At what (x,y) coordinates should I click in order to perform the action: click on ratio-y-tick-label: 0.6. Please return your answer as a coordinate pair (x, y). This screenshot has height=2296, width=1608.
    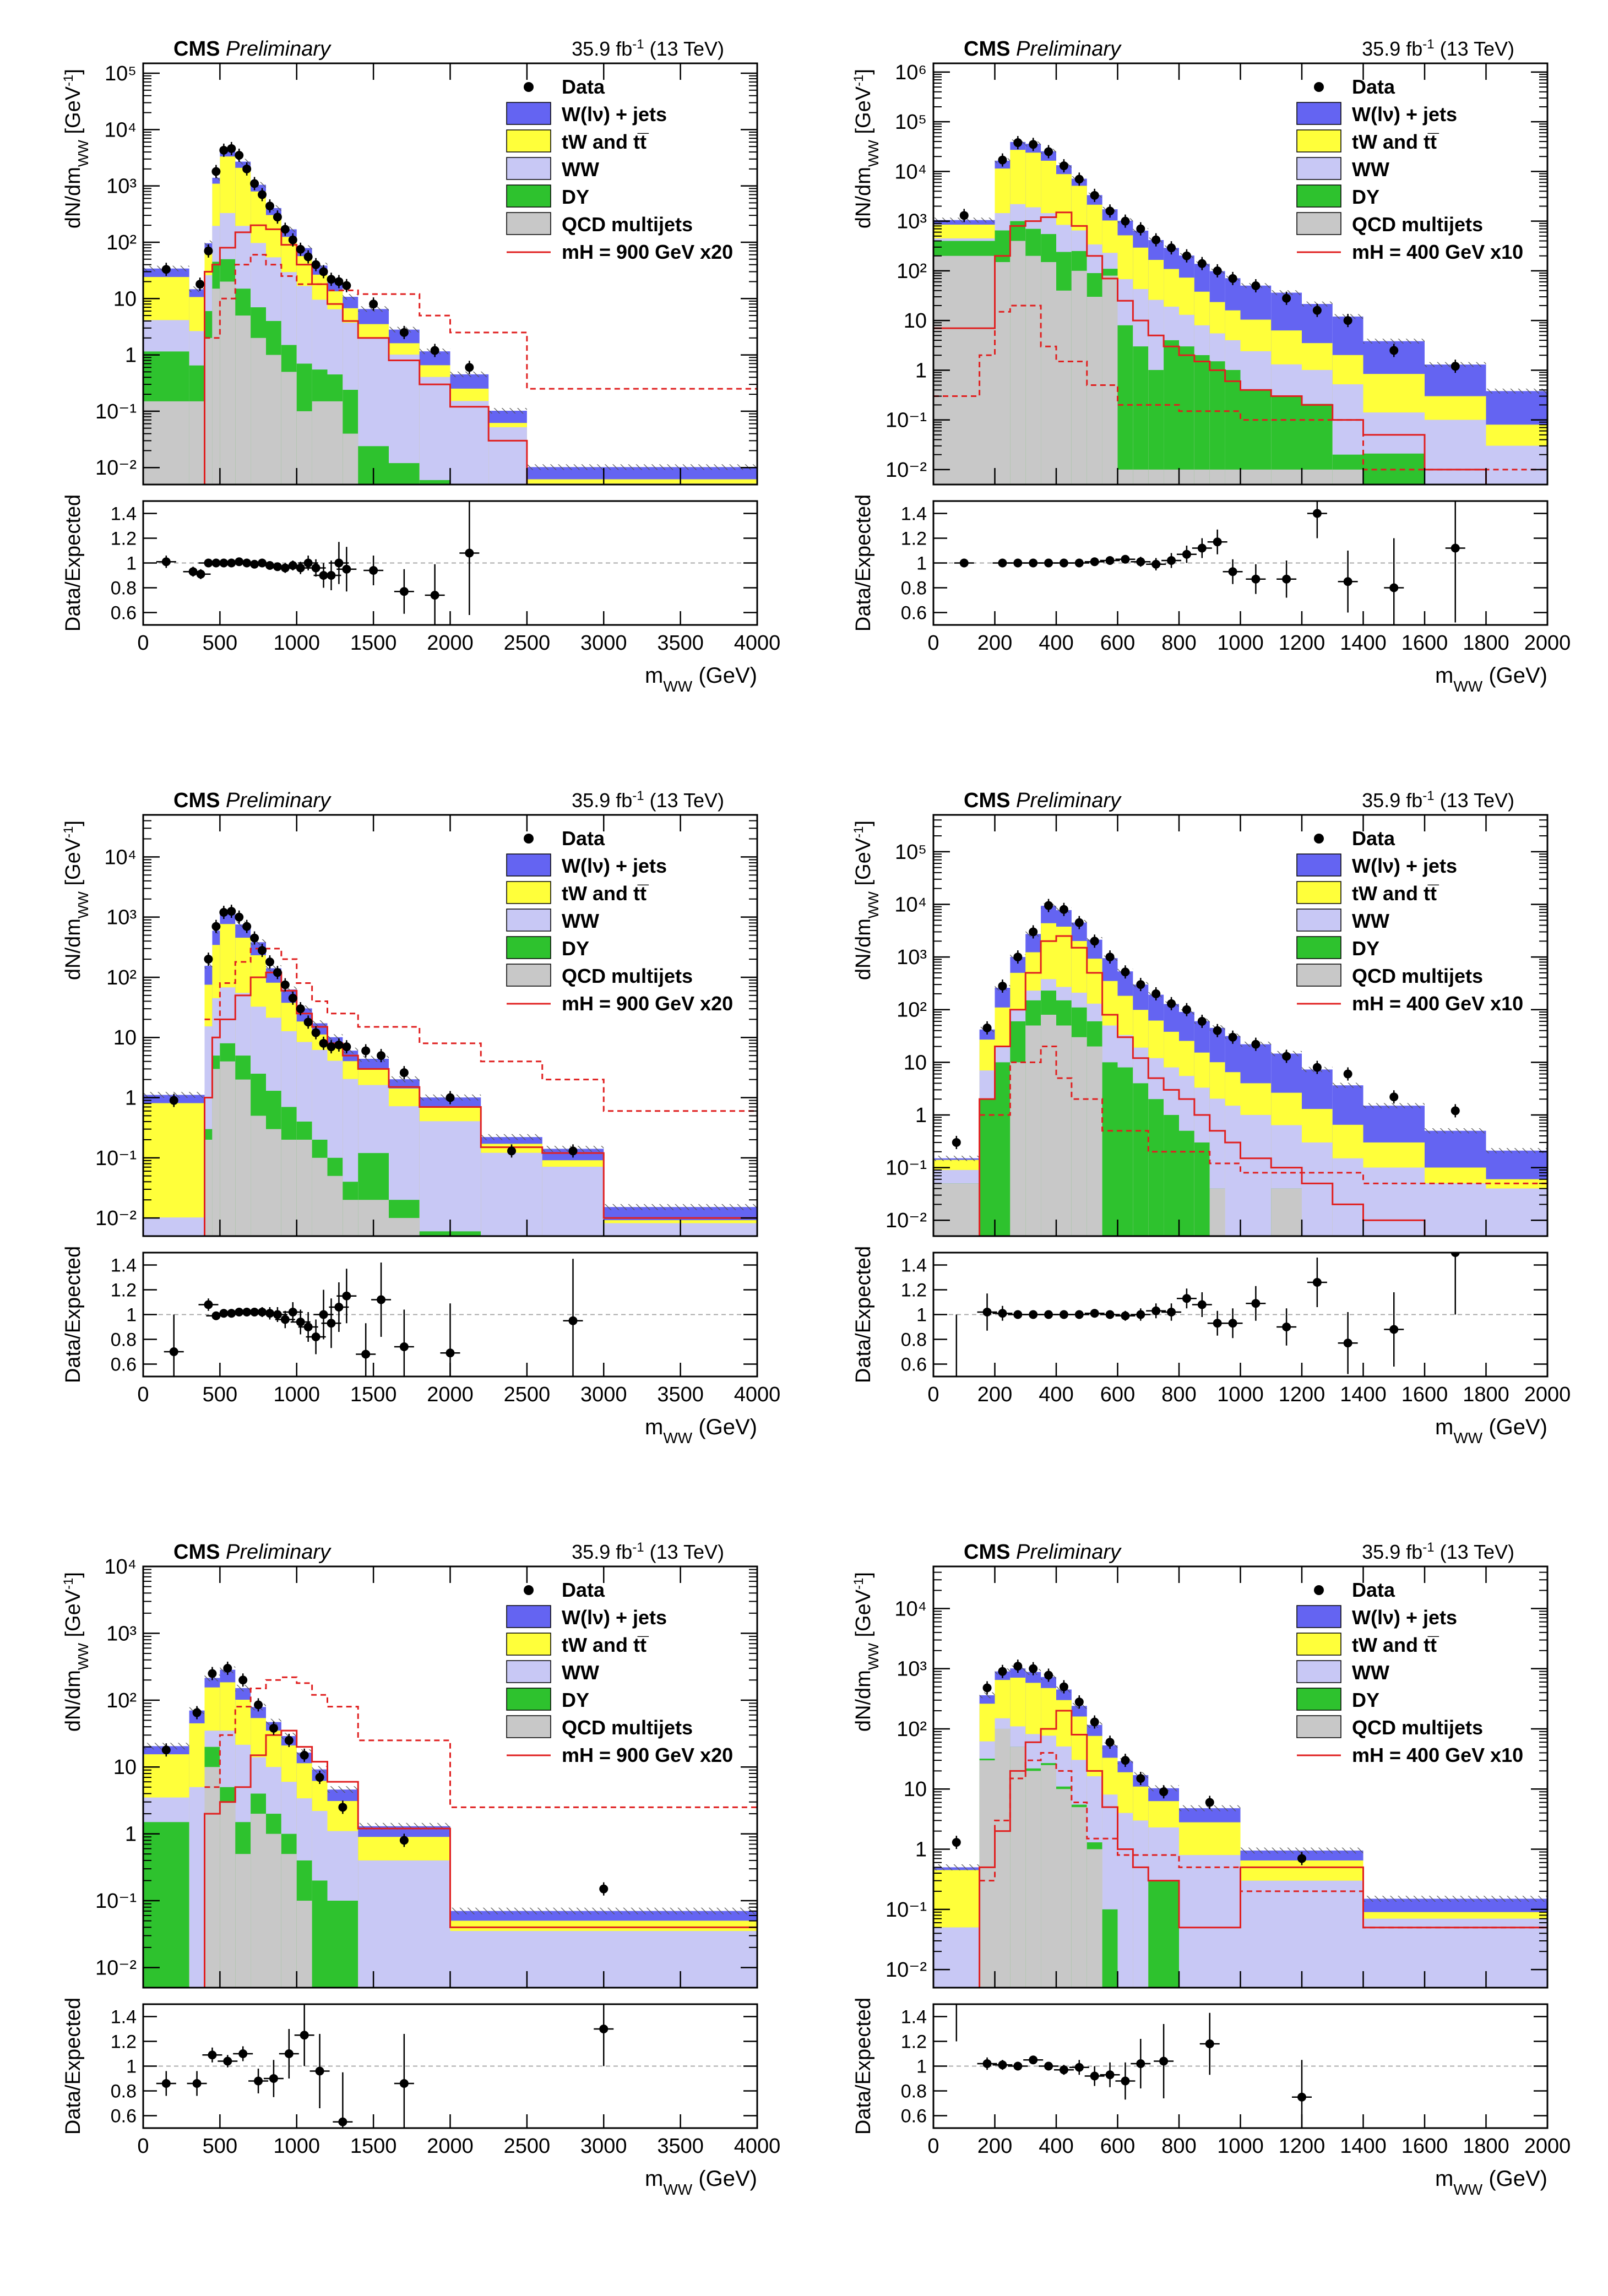
    Looking at the image, I should click on (914, 613).